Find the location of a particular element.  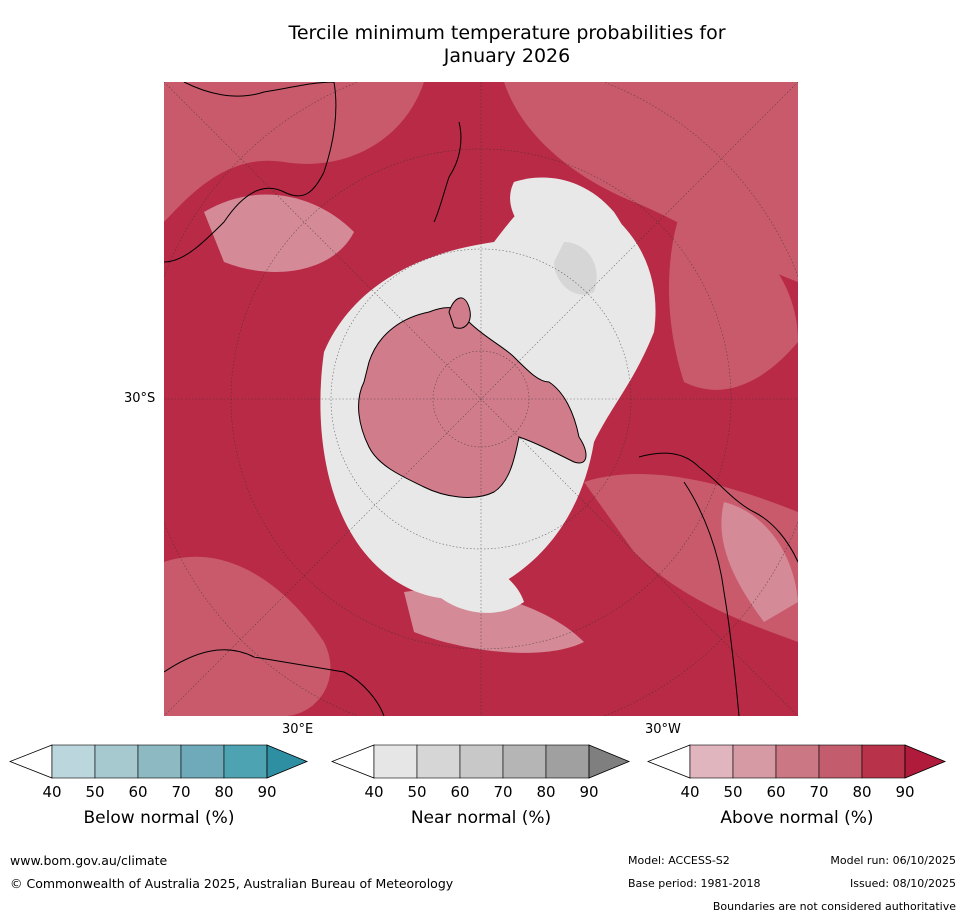

colorbar-below-normal is located at coordinates (159, 762).